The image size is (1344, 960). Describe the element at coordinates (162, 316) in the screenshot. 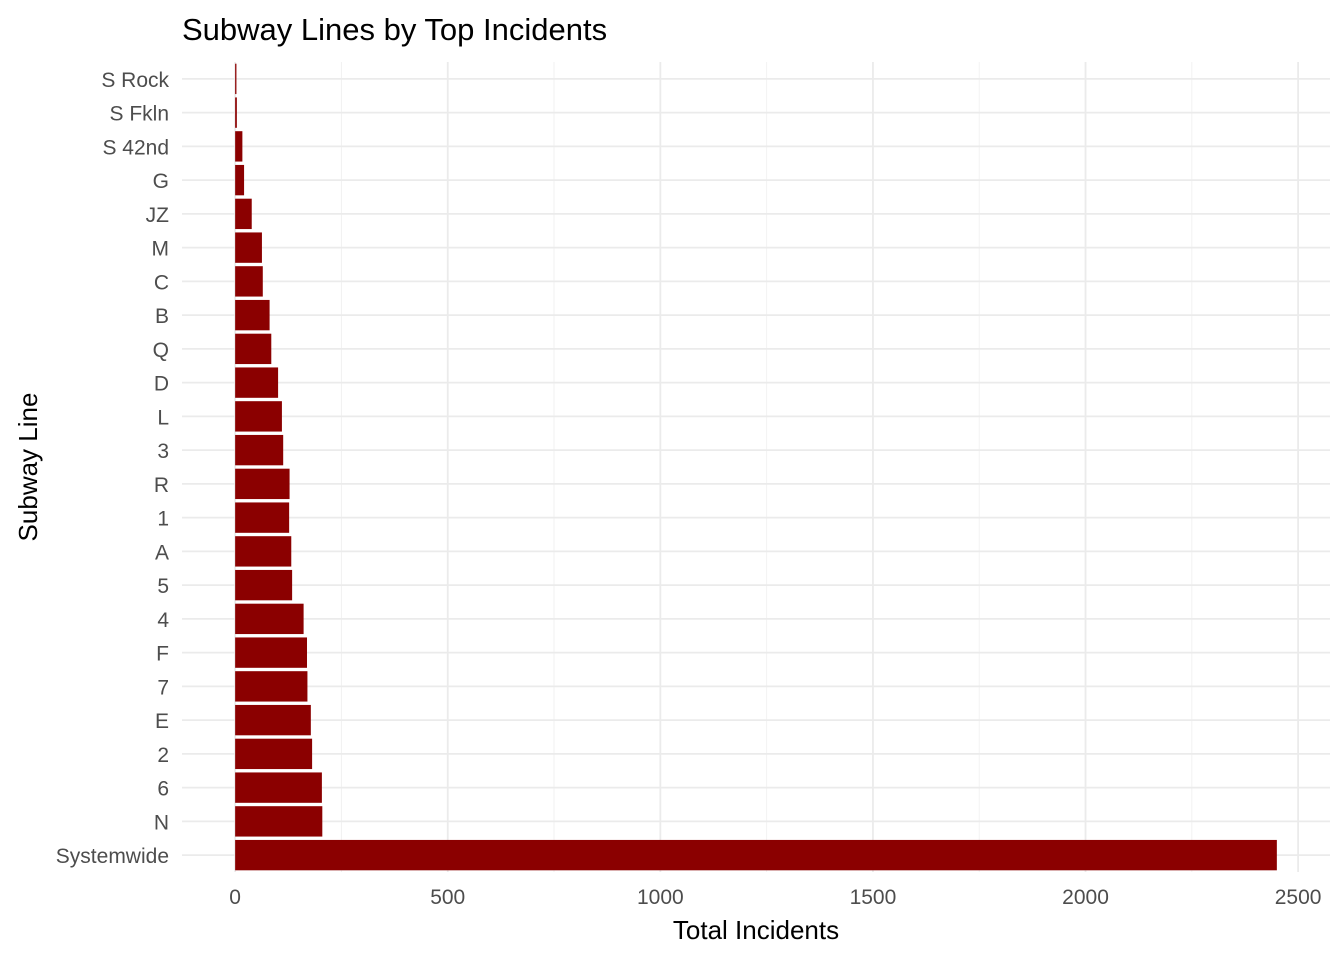

I see `y-tick-label: B` at that location.